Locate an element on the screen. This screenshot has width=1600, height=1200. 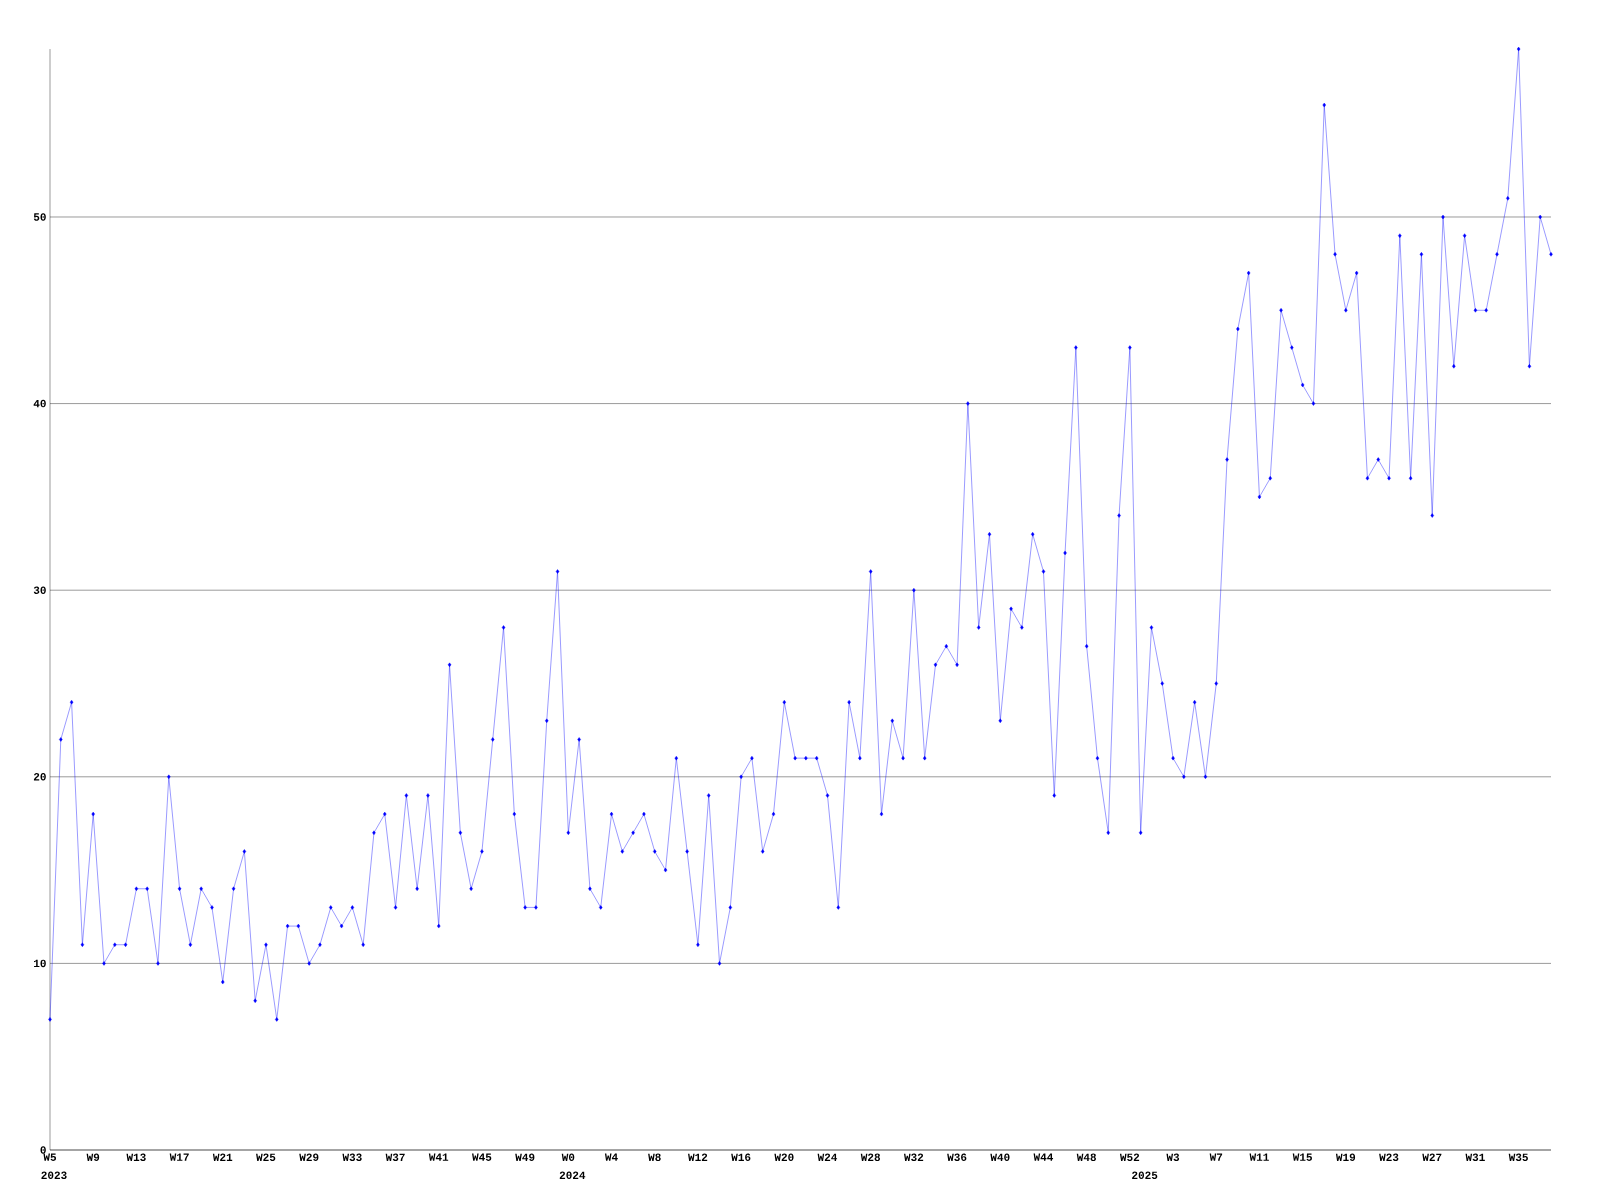
x-tick-label: W16 is located at coordinates (741, 1157).